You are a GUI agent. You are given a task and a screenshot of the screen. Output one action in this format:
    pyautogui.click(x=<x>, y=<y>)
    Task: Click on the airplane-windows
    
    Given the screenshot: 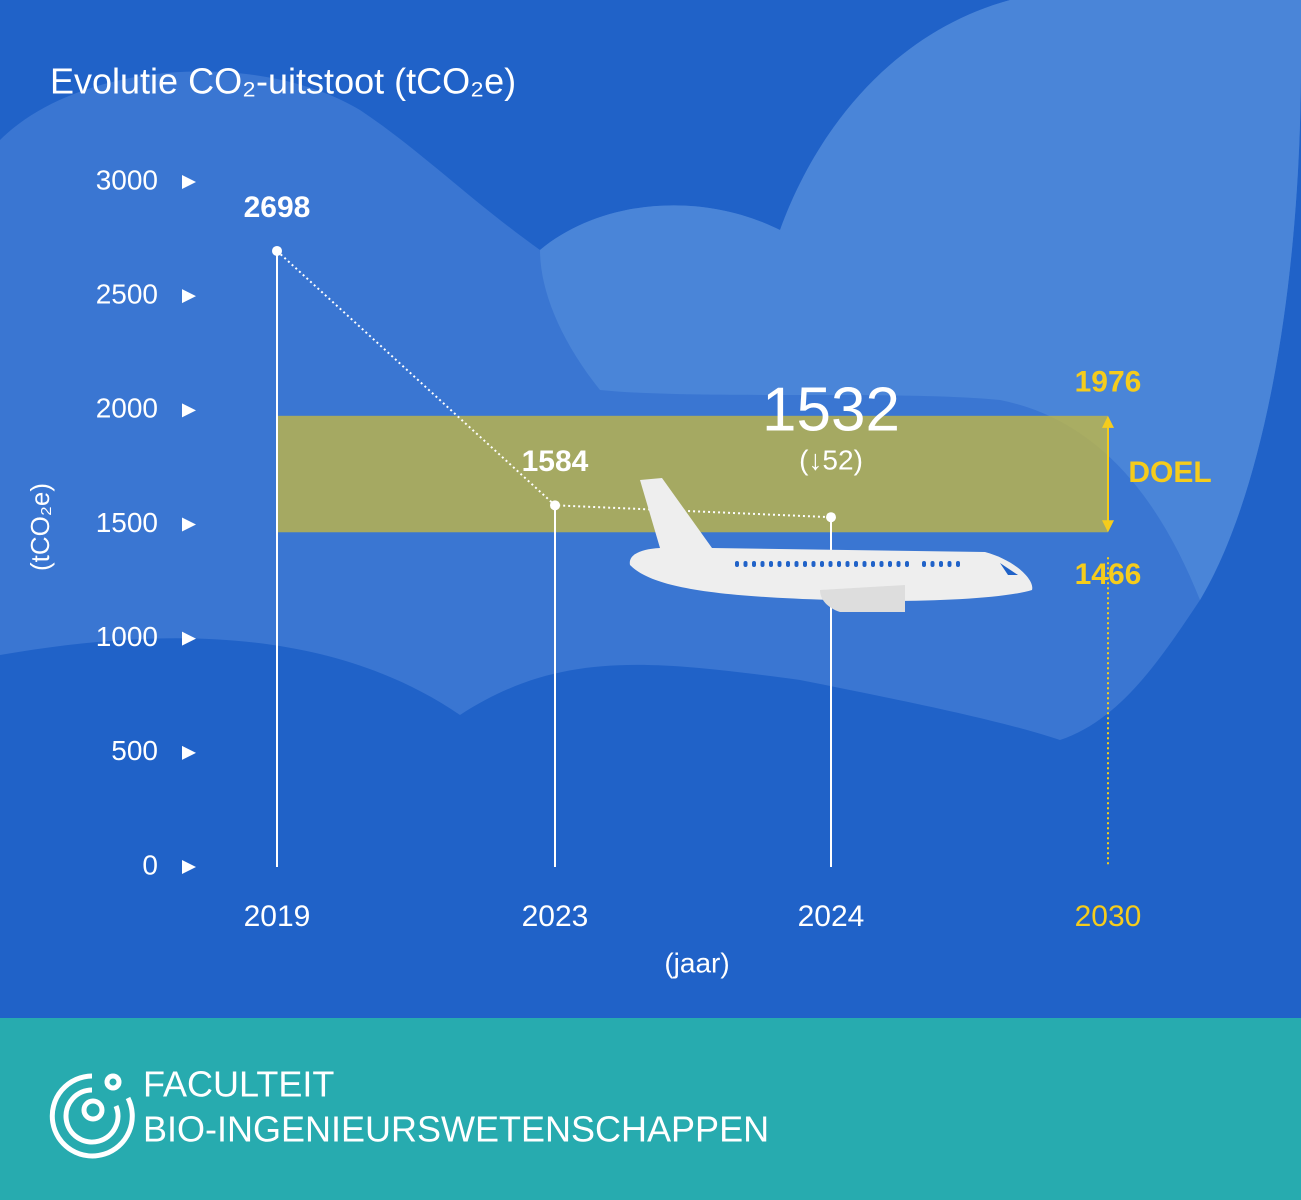 What is the action you would take?
    pyautogui.click(x=847, y=564)
    